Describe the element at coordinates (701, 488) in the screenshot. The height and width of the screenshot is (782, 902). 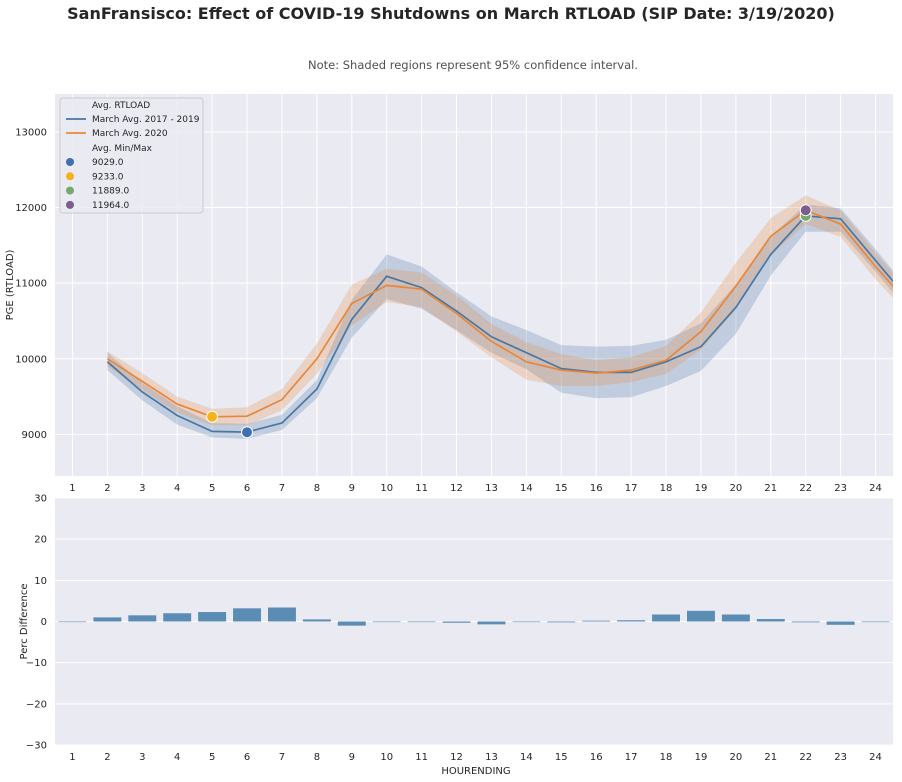
I see `top-x-tick-label: 19` at that location.